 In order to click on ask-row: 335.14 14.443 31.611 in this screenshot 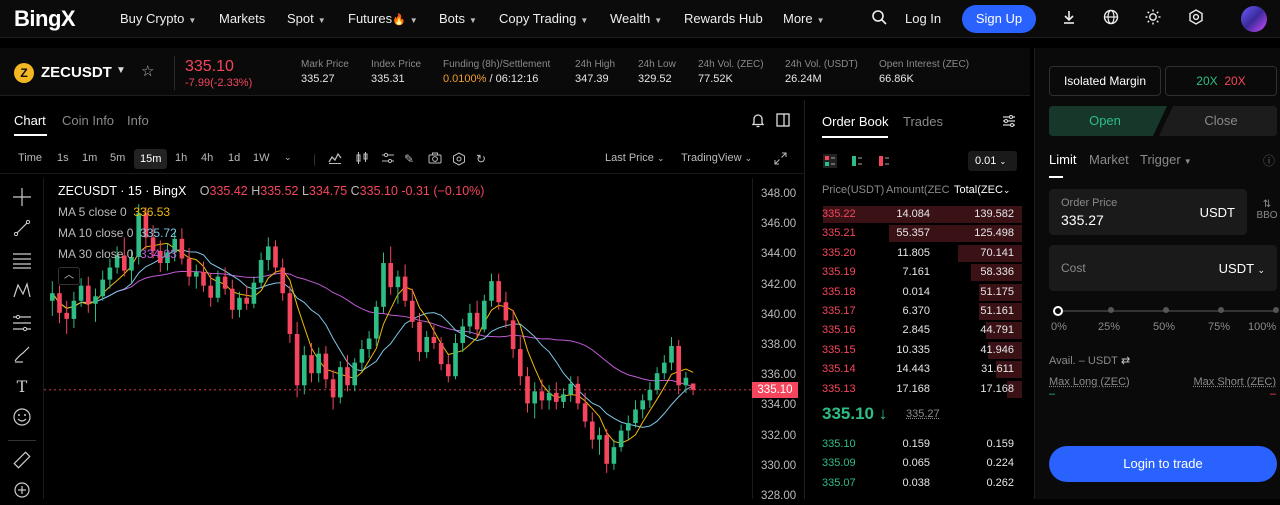, I will do `click(915, 369)`.